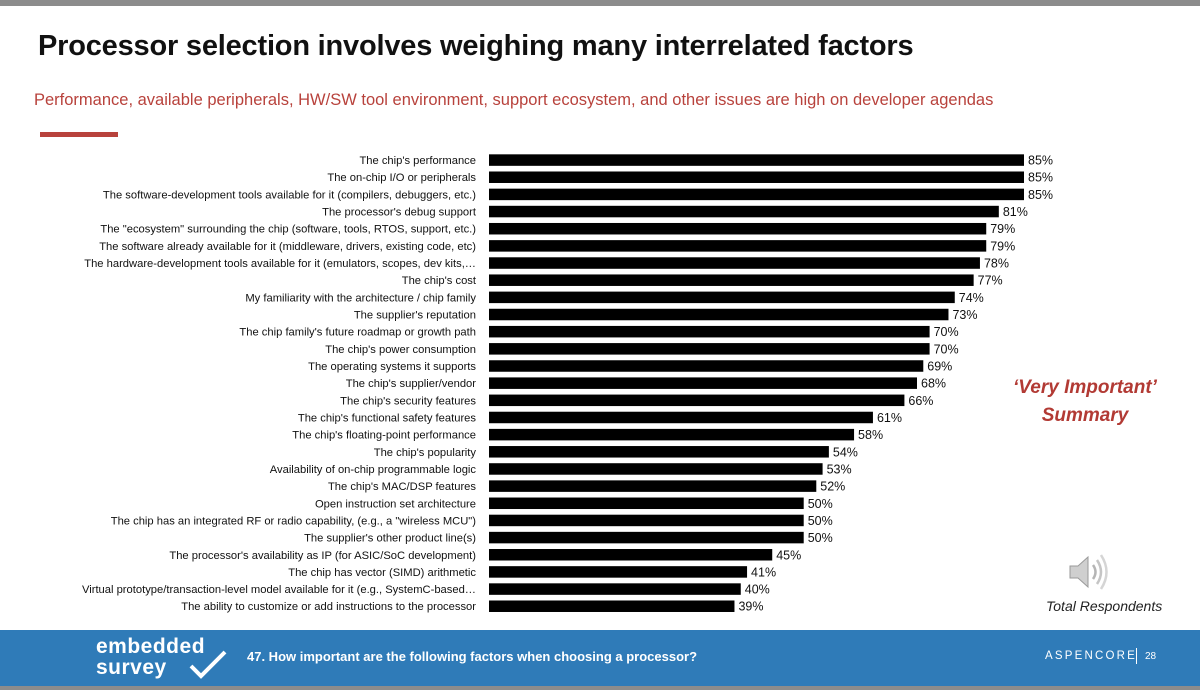  Describe the element at coordinates (401, 178) in the screenshot. I see `category-label: The on-chip I/O or peripherals` at that location.